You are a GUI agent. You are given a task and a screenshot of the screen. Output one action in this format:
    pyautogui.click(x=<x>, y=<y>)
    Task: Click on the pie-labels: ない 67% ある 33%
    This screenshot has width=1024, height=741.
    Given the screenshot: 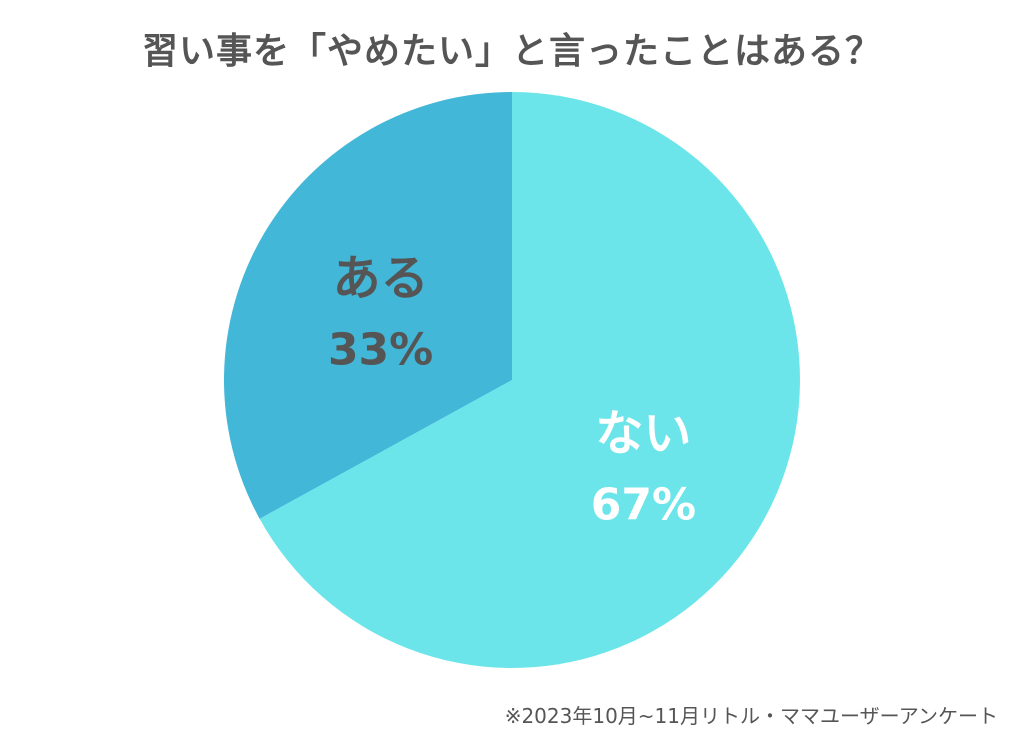 What is the action you would take?
    pyautogui.click(x=512, y=390)
    